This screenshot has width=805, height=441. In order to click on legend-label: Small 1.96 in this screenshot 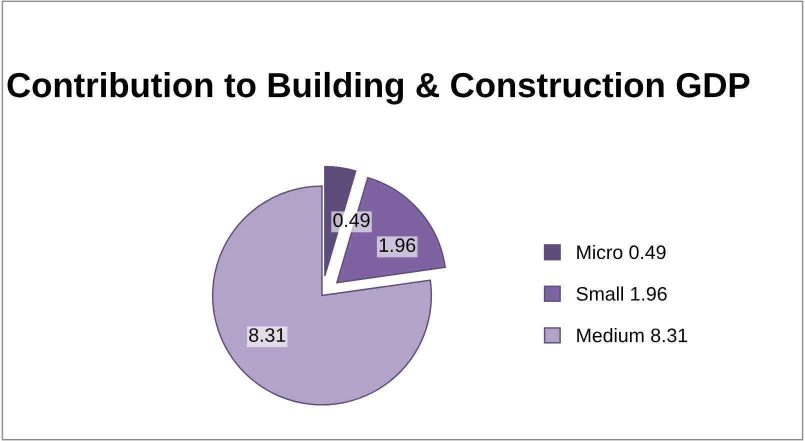, I will do `click(621, 293)`.